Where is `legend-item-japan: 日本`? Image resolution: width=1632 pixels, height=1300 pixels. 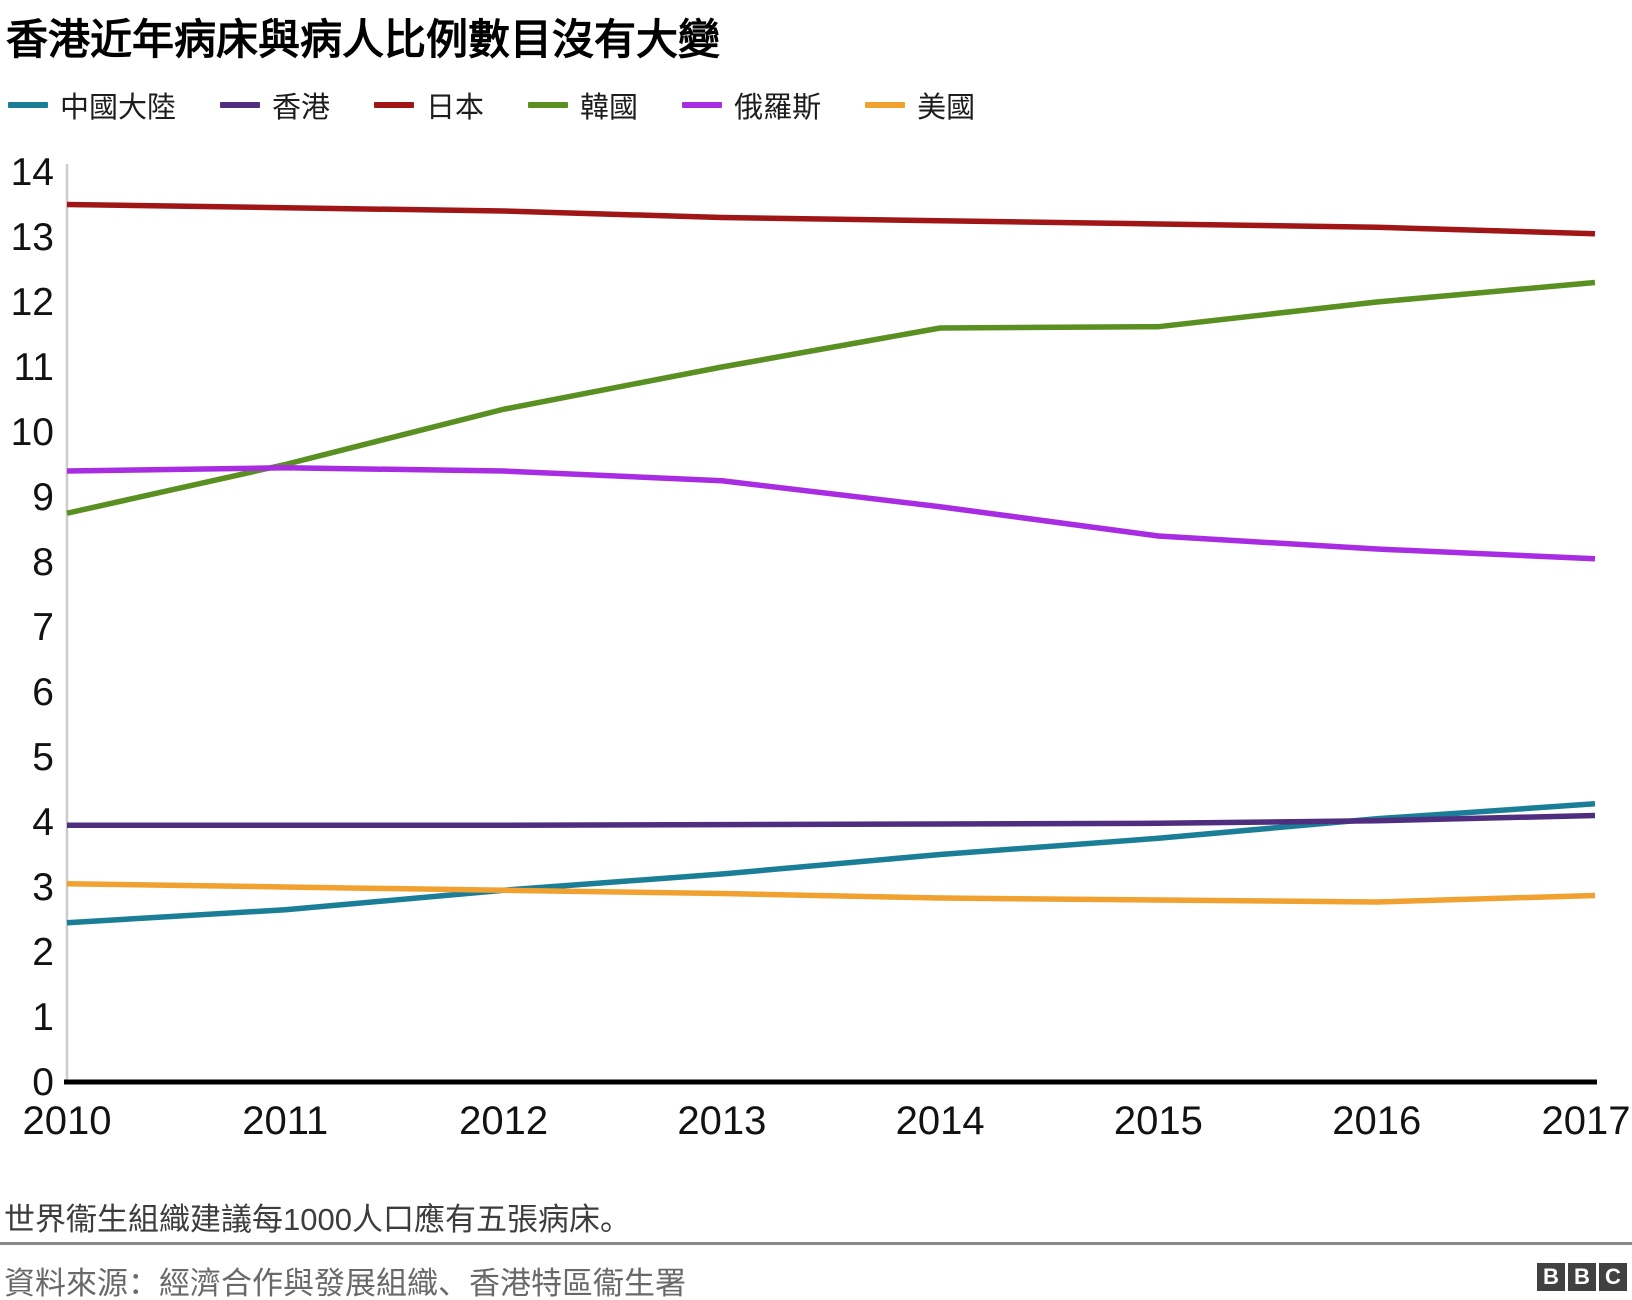
legend-item-japan: 日本 is located at coordinates (429, 105).